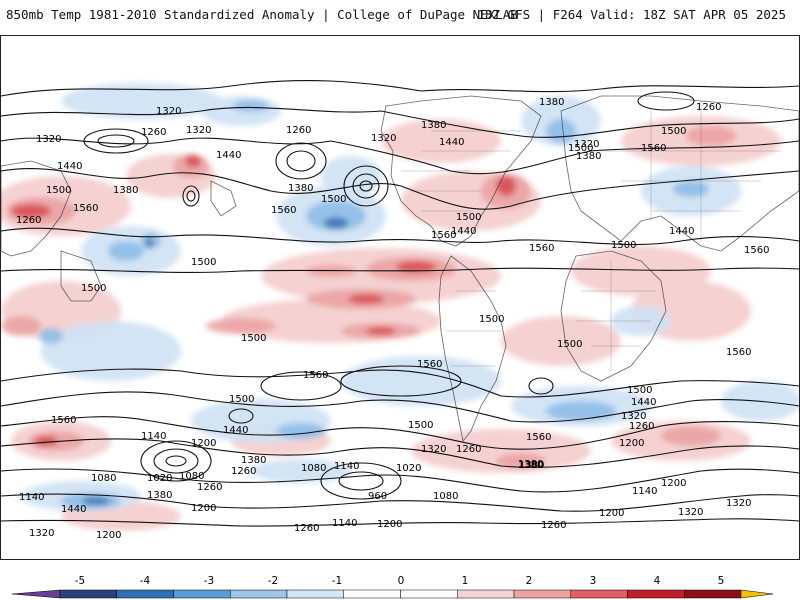 The width and height of the screenshot is (800, 600). Describe the element at coordinates (80, 581) in the screenshot. I see `colorbar-tick: -5` at that location.